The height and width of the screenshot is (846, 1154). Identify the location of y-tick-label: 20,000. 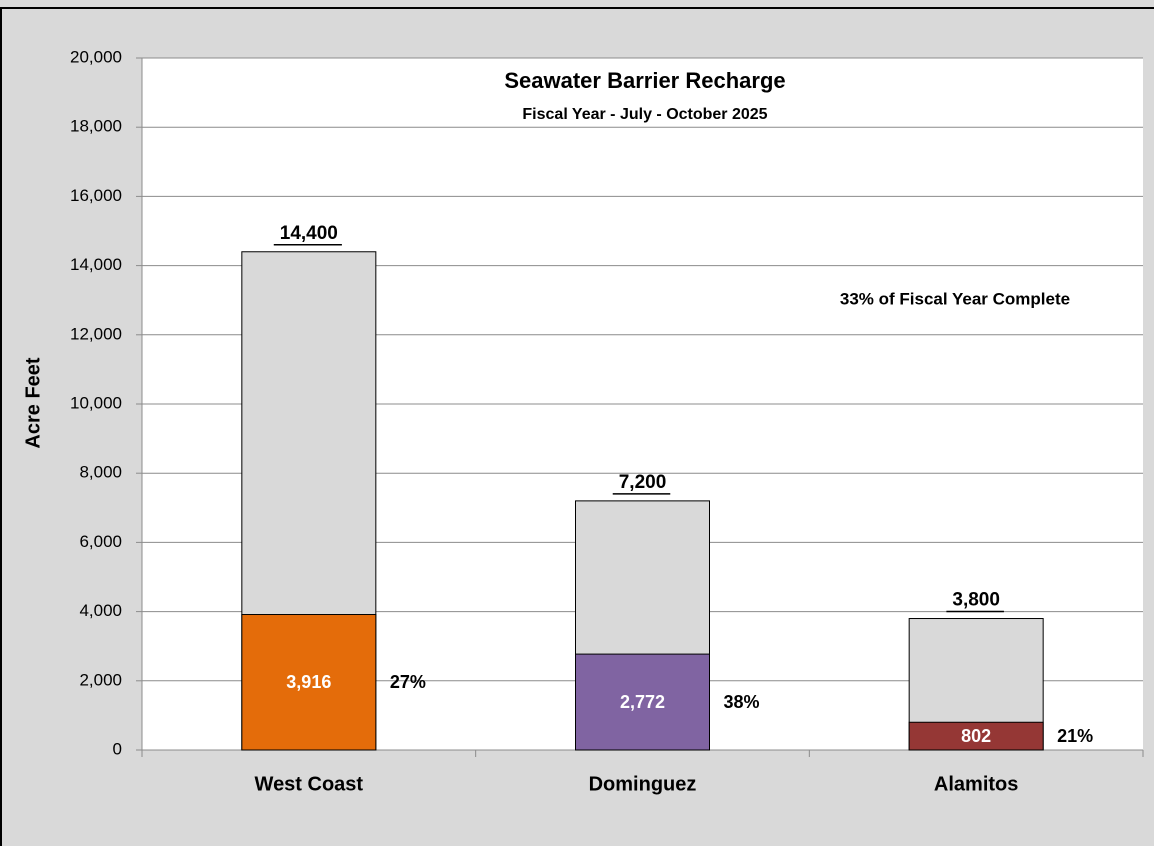
(96, 56).